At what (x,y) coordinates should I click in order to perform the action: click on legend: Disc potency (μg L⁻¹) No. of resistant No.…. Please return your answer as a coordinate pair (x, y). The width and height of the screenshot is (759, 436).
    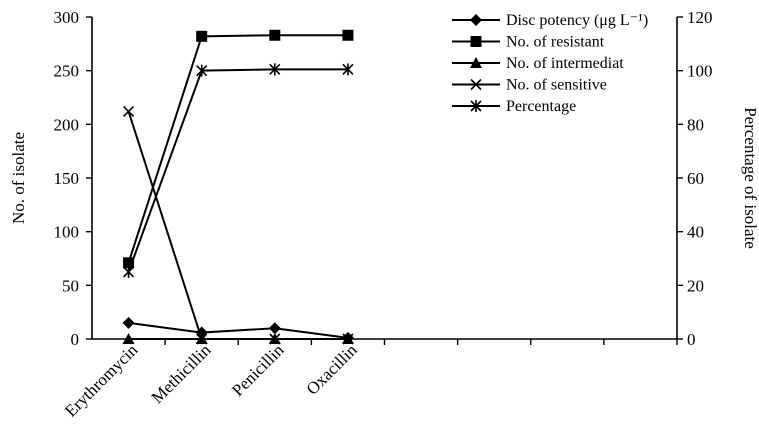
    Looking at the image, I should click on (550, 63).